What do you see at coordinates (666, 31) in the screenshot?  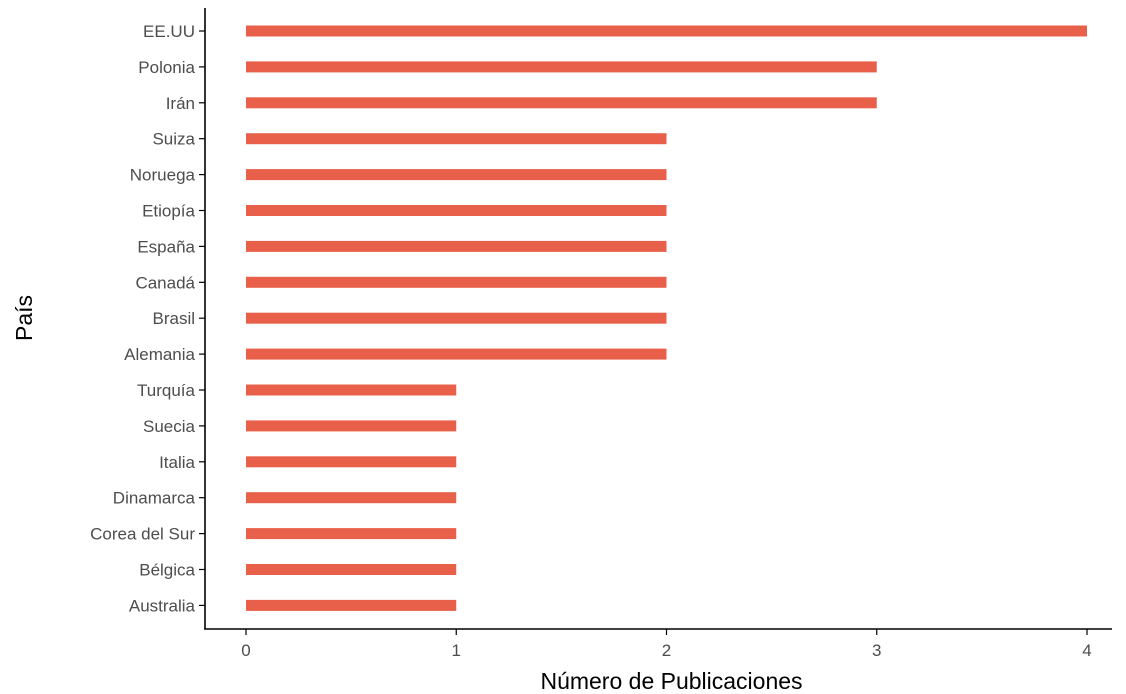 I see `bar-ee-uu` at bounding box center [666, 31].